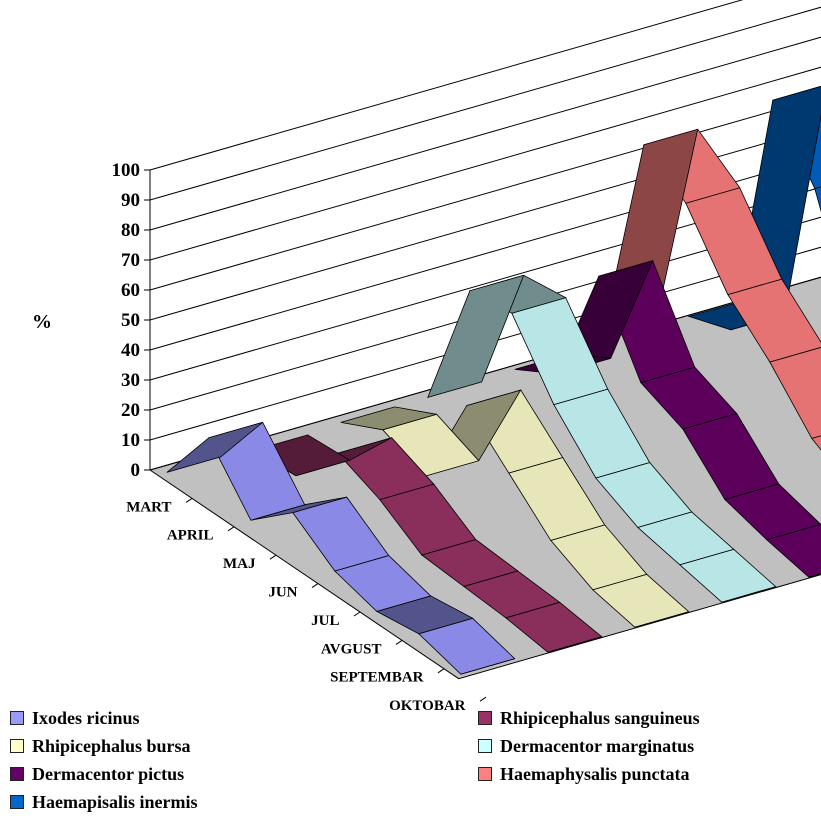  What do you see at coordinates (148, 507) in the screenshot?
I see `x-tick-label: MART` at bounding box center [148, 507].